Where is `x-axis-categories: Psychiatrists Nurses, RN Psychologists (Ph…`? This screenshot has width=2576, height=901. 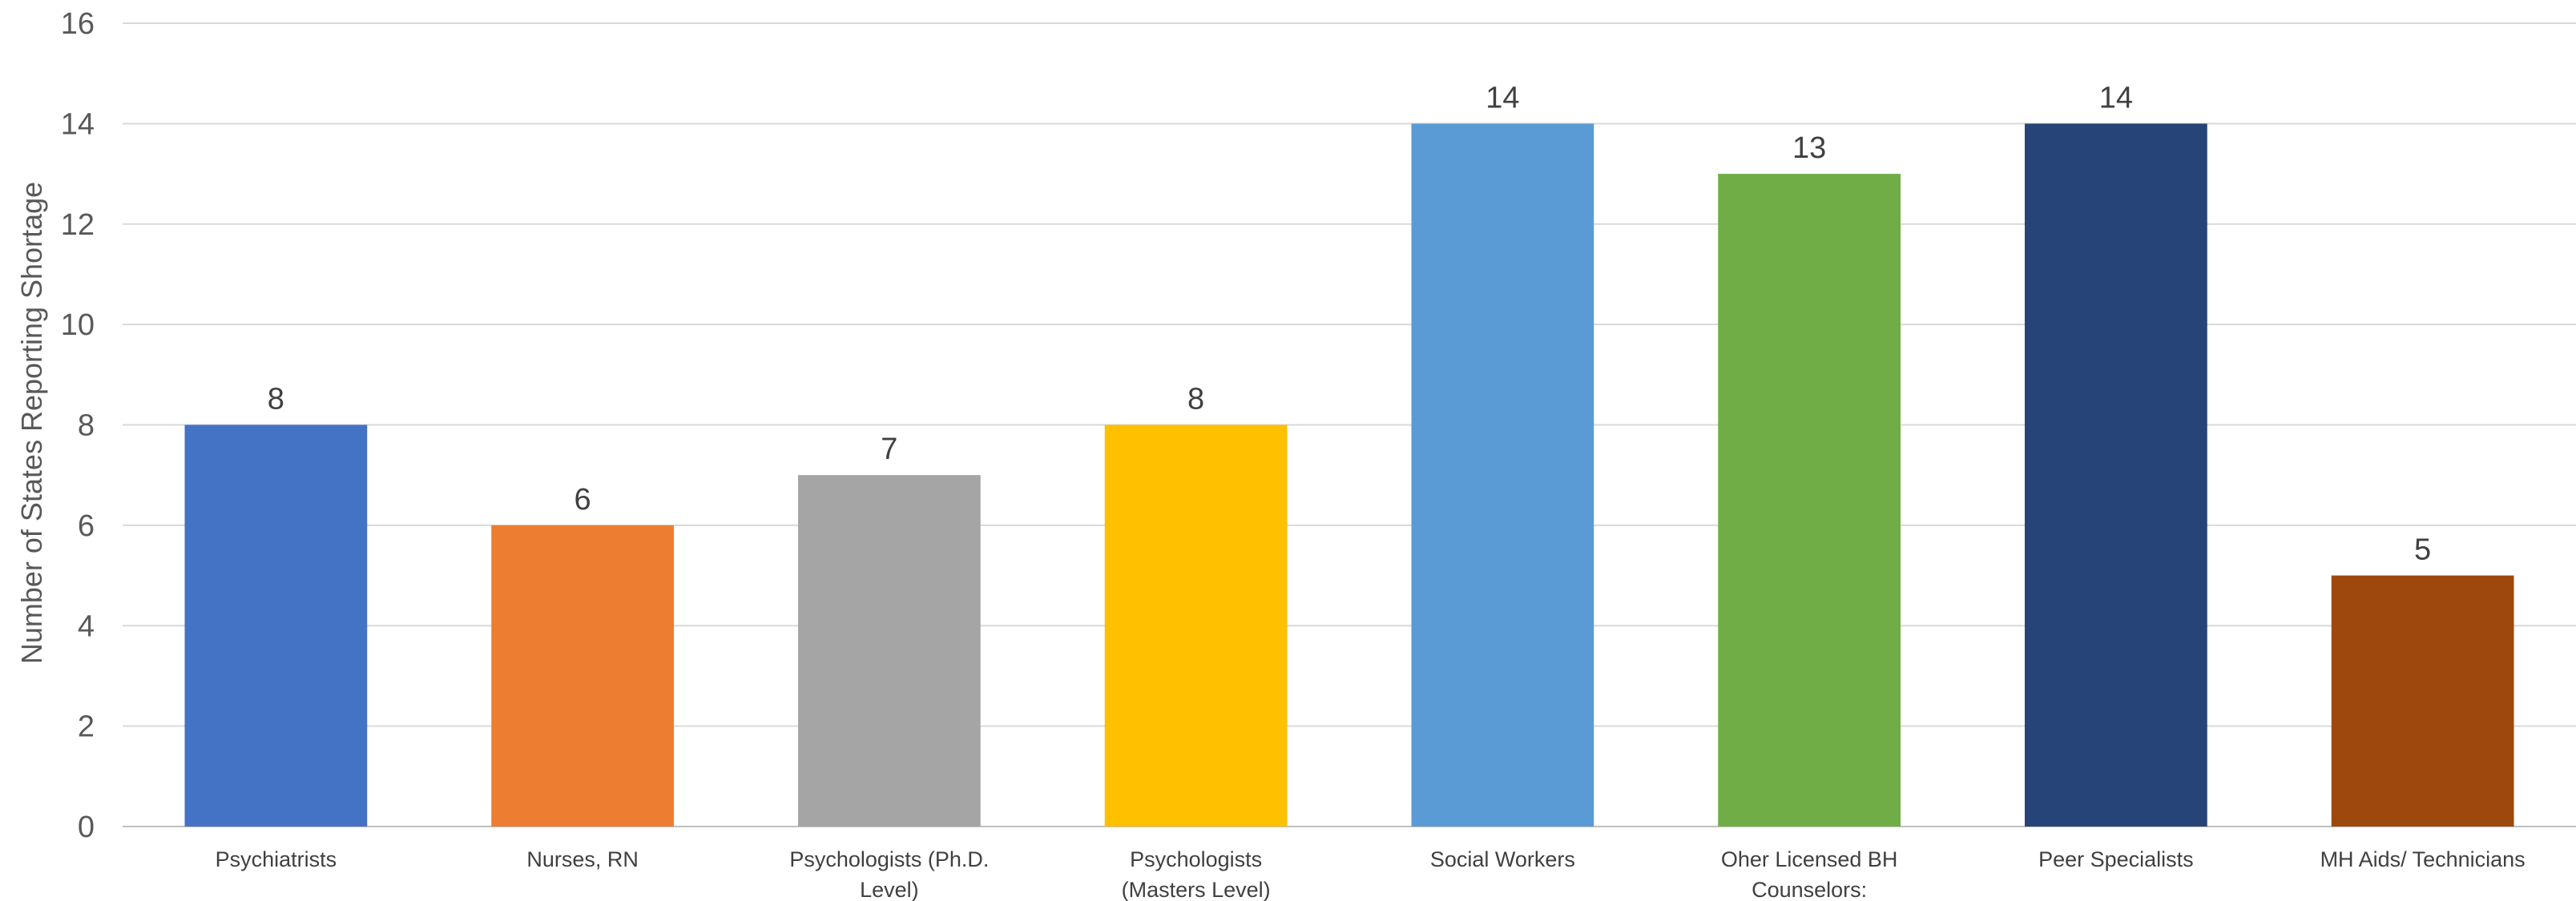
x-axis-categories: Psychiatrists Nurses, RN Psychologists (Ph… is located at coordinates (1371, 874).